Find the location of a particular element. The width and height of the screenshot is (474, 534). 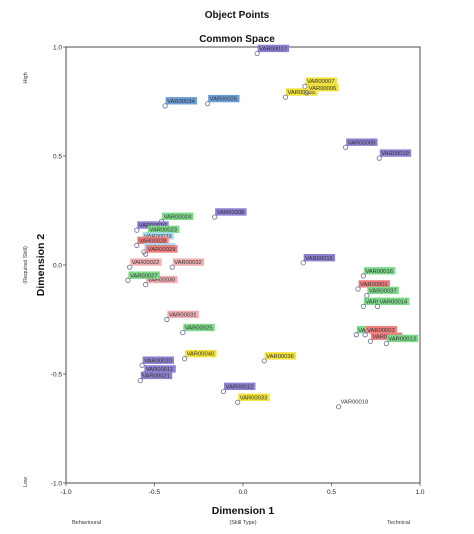

point-label: VAR00024 is located at coordinates (178, 217).